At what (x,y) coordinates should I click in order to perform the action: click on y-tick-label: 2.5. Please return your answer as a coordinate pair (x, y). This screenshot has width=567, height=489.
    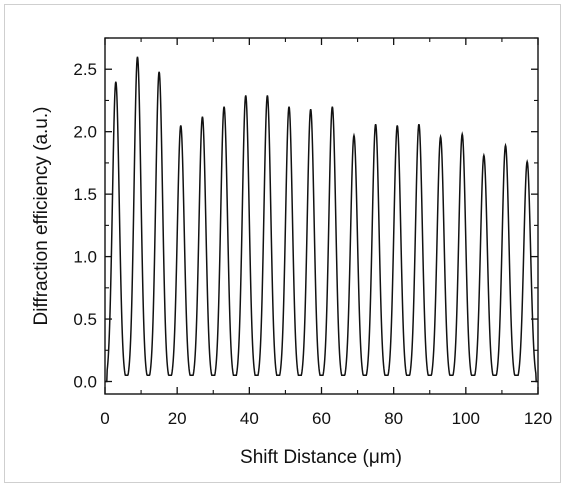
    Looking at the image, I should click on (85, 69).